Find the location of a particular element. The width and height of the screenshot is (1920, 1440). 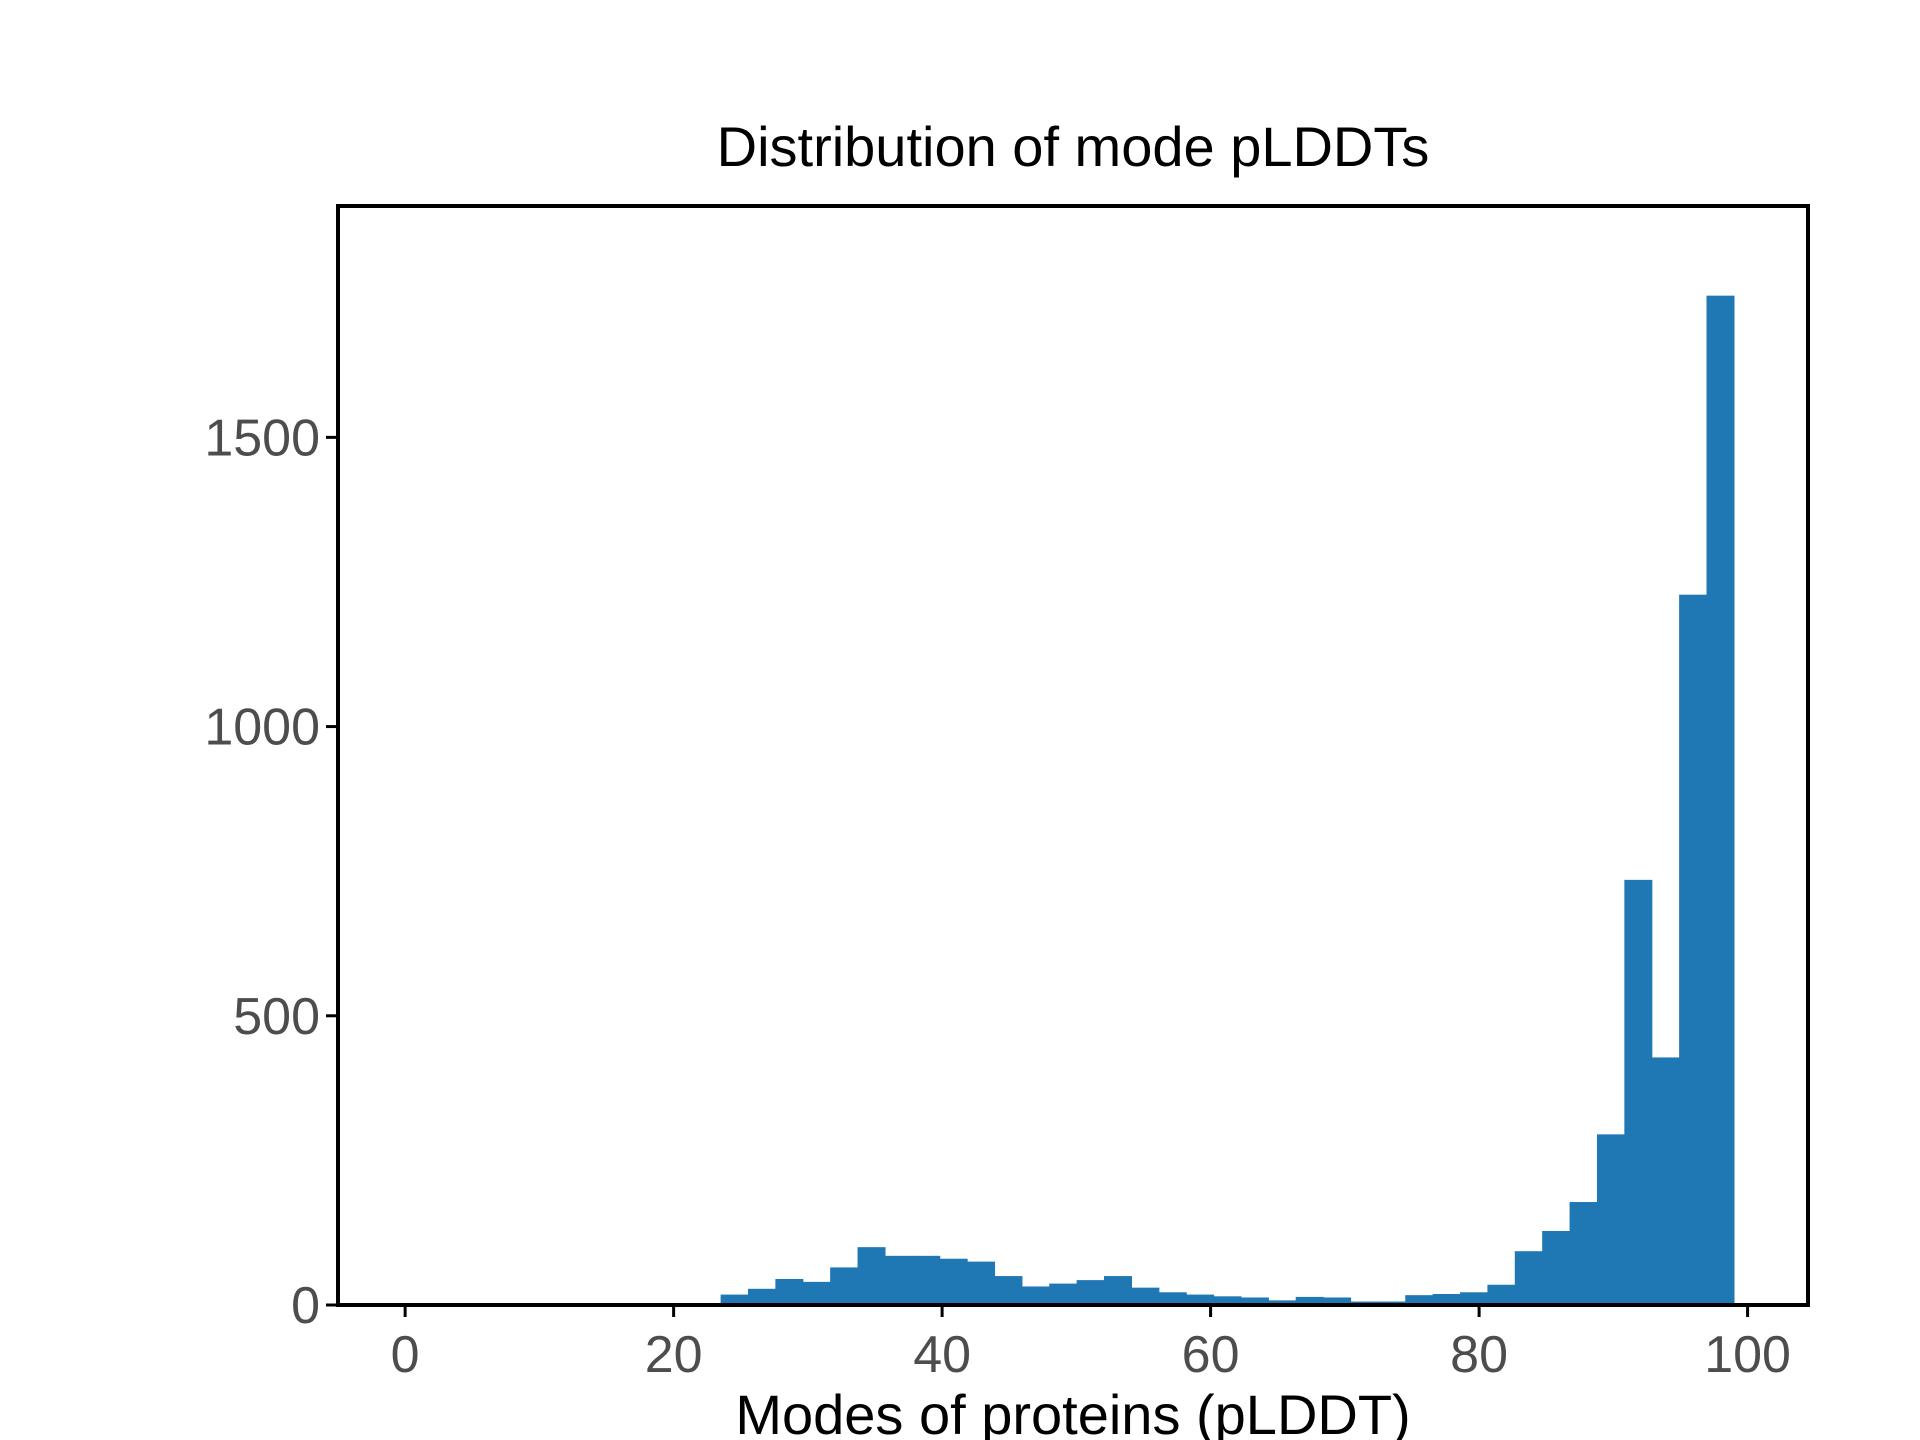

x-tick-label: 100 is located at coordinates (1747, 1355).